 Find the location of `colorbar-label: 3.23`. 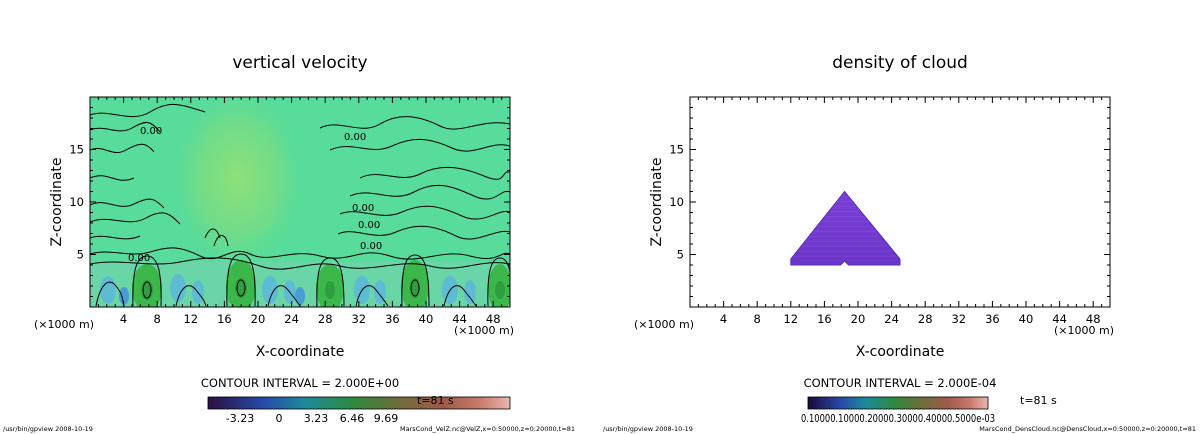

colorbar-label: 3.23 is located at coordinates (316, 418).